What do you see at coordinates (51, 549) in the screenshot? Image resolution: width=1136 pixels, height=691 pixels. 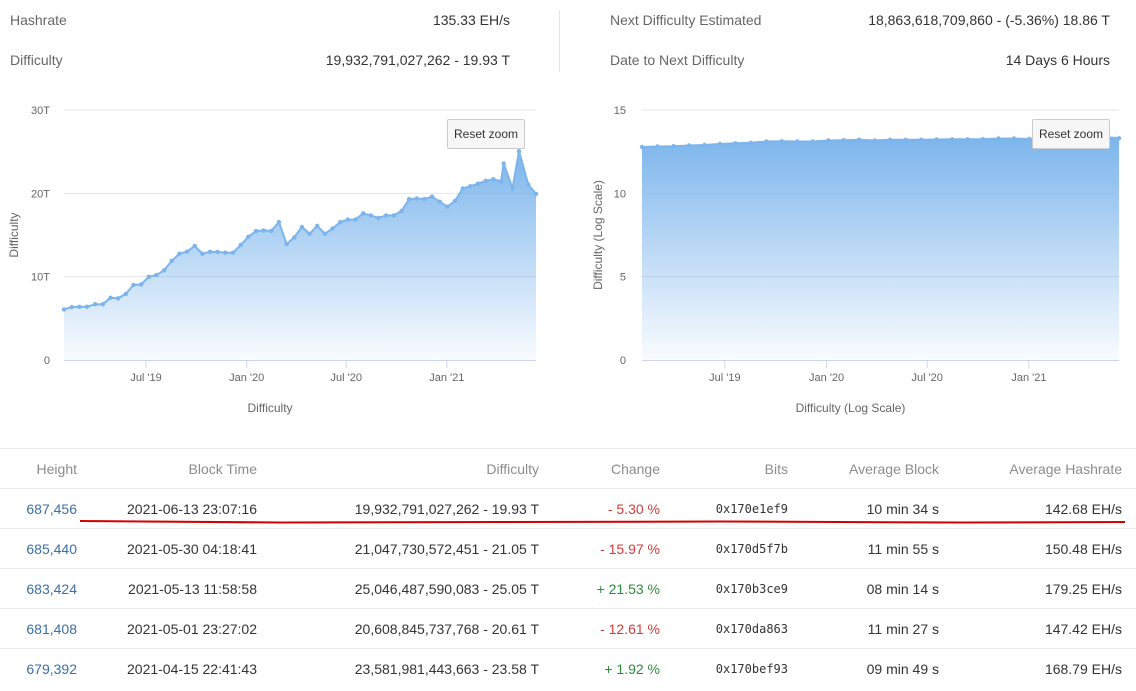 I see `cell-height: 685,440` at bounding box center [51, 549].